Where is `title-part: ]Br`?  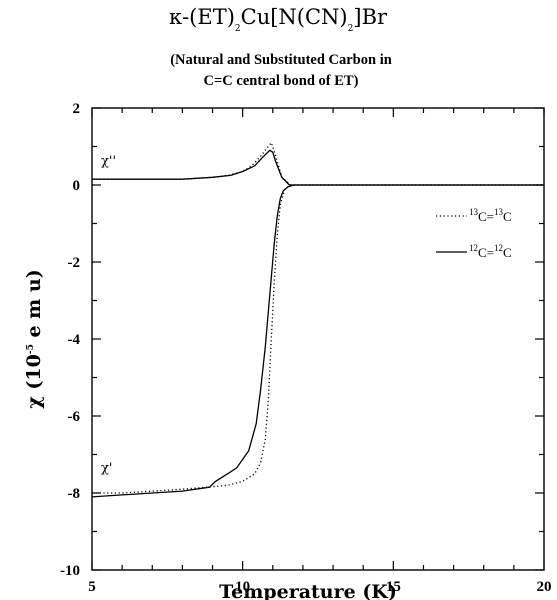 title-part: ]Br is located at coordinates (370, 17).